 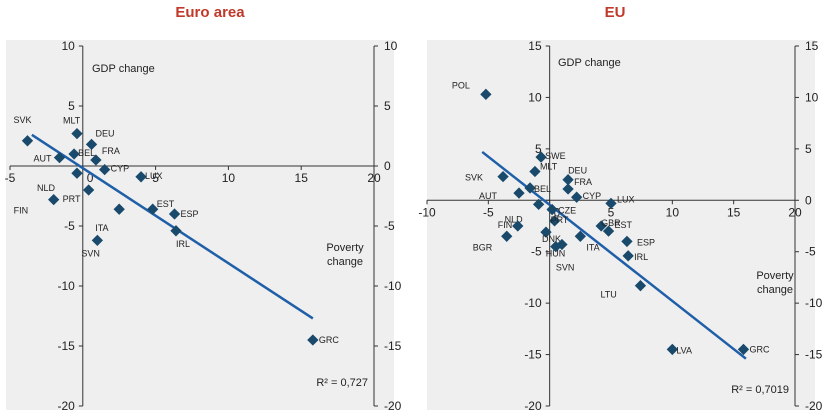 What do you see at coordinates (389, 226) in the screenshot?
I see `ea-ytick-label-right: -5` at bounding box center [389, 226].